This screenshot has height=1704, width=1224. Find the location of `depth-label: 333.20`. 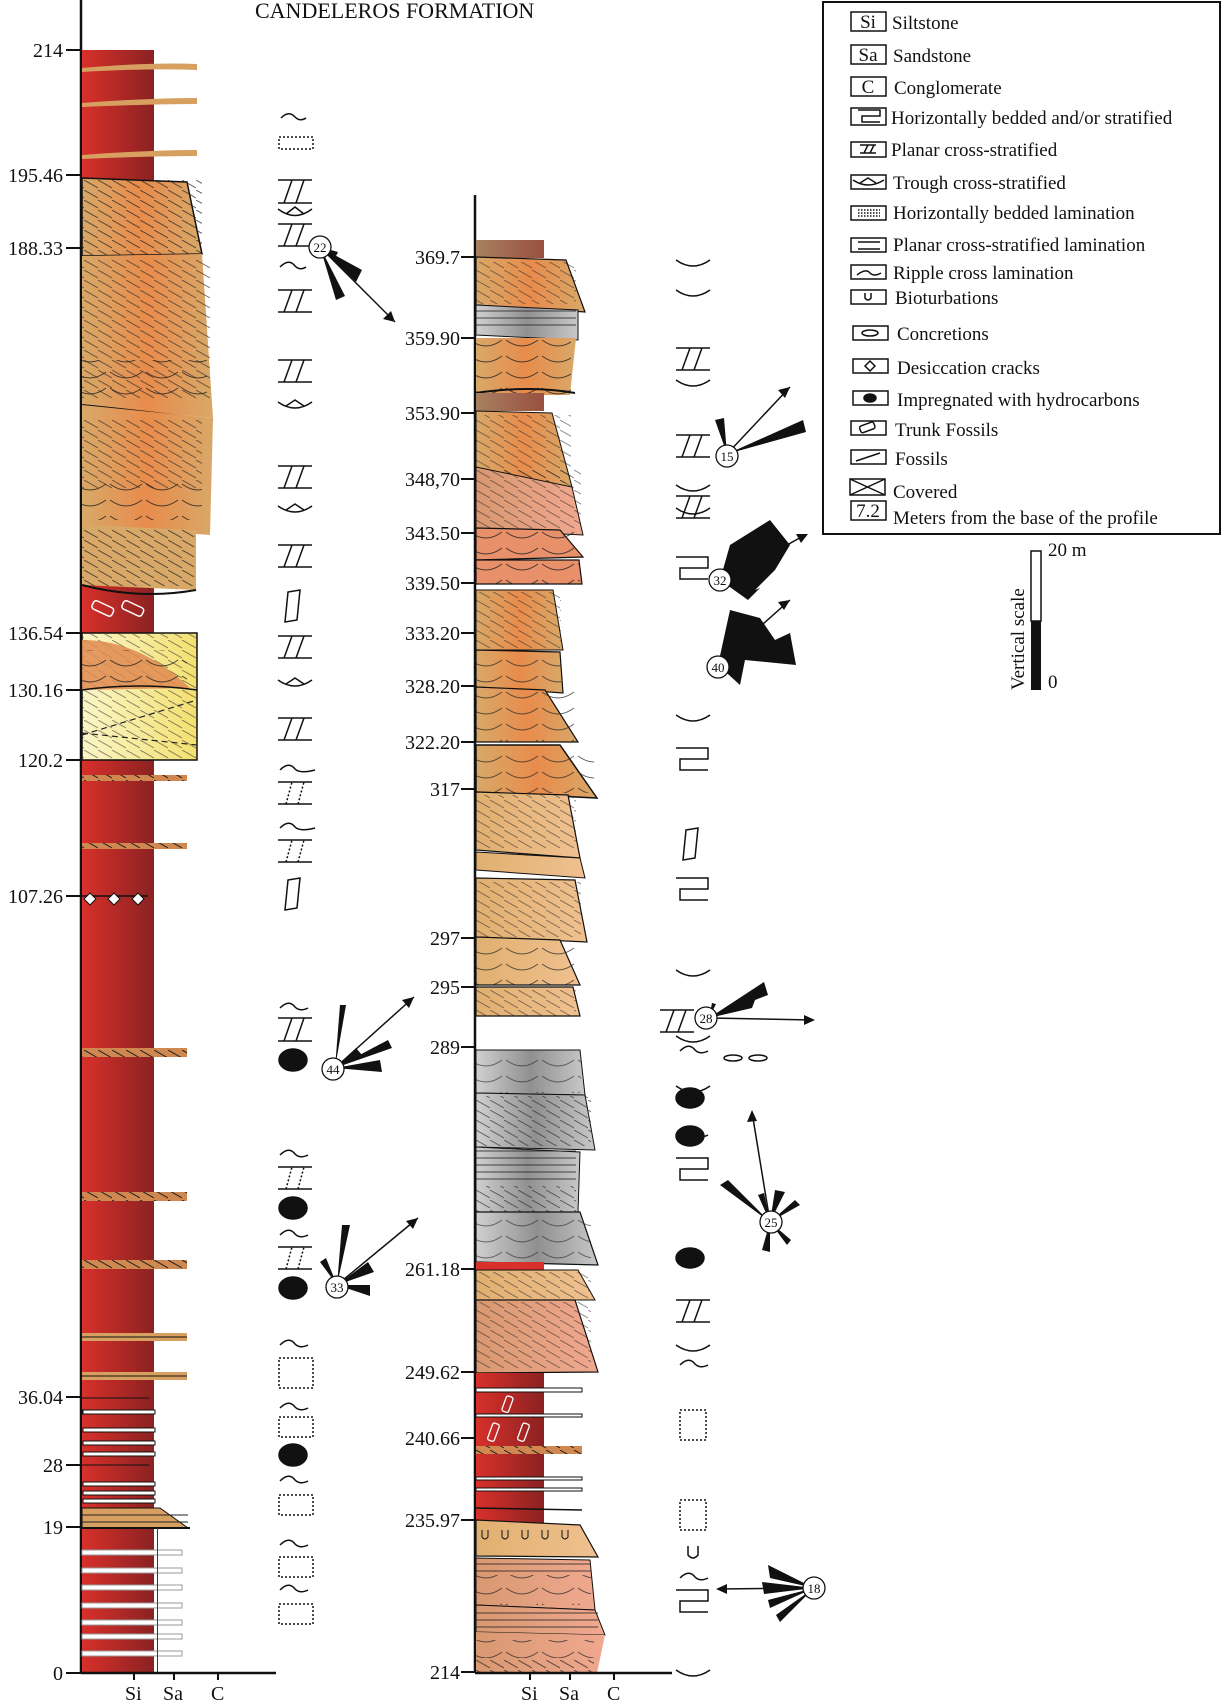

depth-label: 333.20 is located at coordinates (432, 634).